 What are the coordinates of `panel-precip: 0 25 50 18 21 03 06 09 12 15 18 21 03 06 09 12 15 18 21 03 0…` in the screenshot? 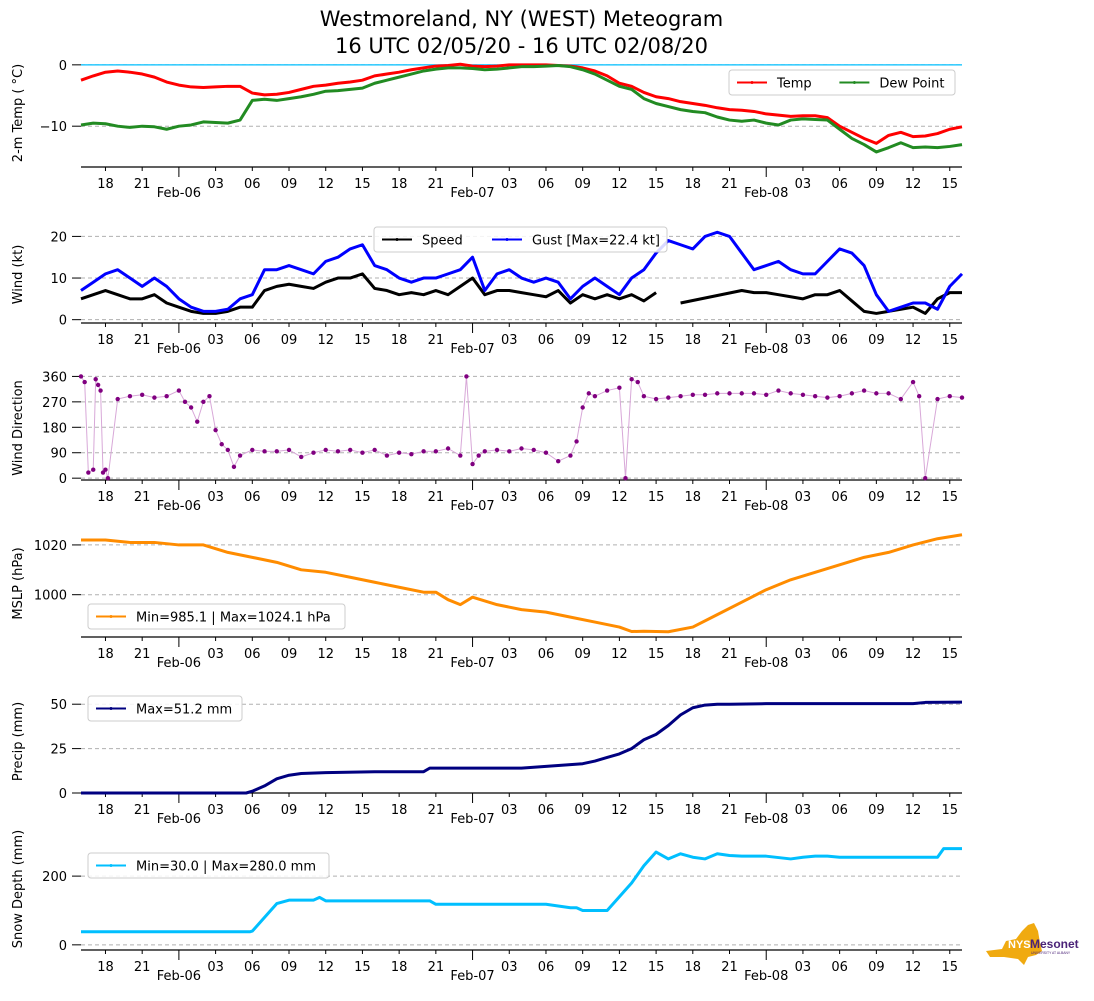 It's located at (487, 761).